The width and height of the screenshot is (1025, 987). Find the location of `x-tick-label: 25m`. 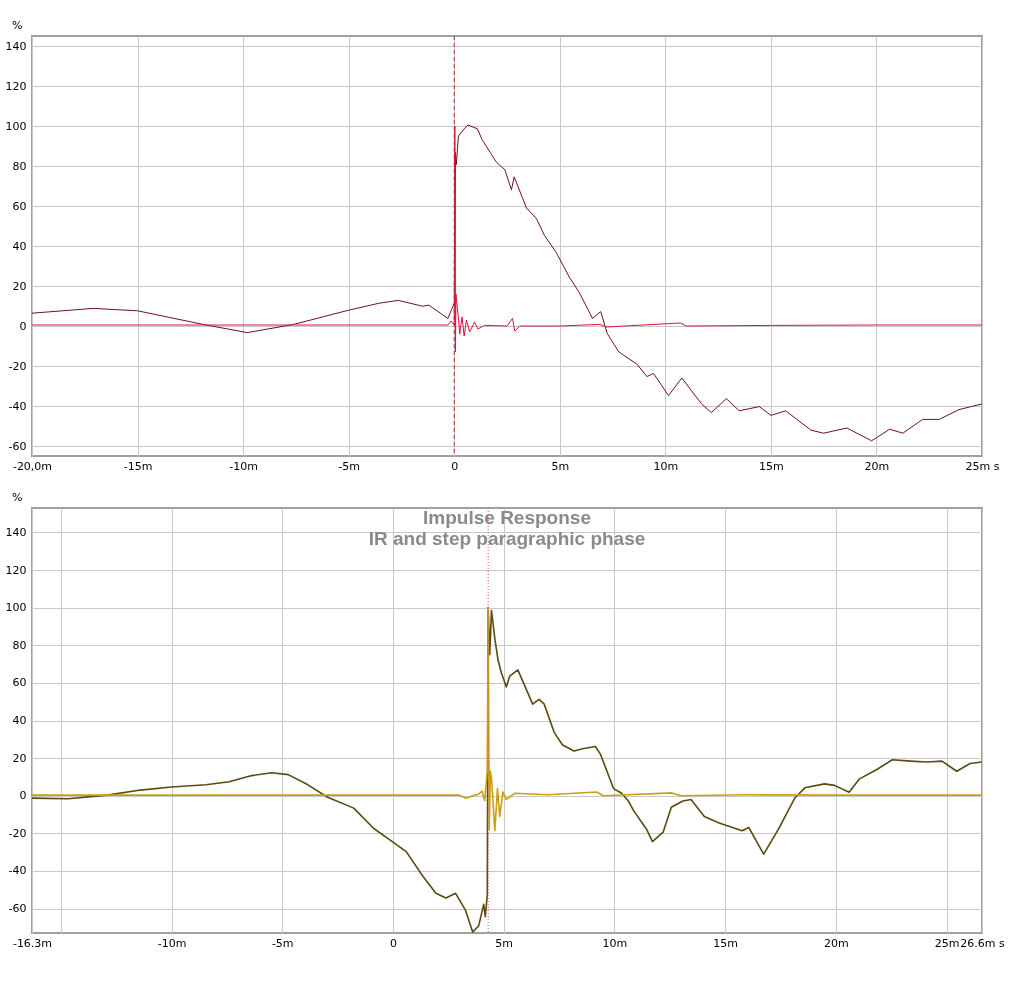

x-tick-label: 25m is located at coordinates (947, 943).